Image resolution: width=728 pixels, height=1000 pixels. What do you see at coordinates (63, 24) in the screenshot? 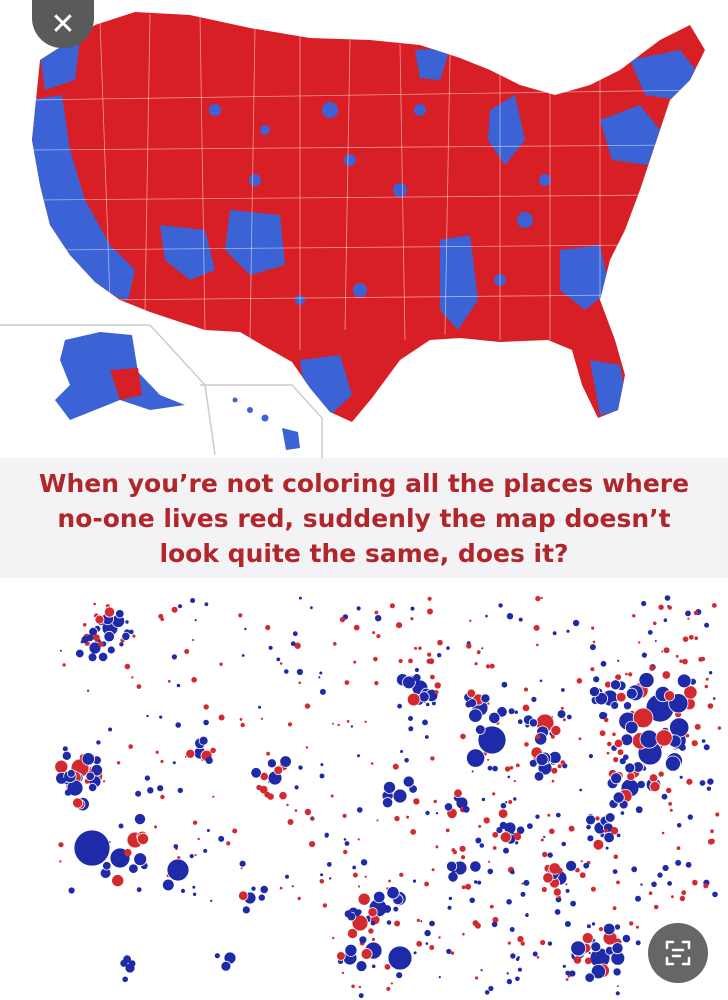
I see `close-button: ✕` at bounding box center [63, 24].